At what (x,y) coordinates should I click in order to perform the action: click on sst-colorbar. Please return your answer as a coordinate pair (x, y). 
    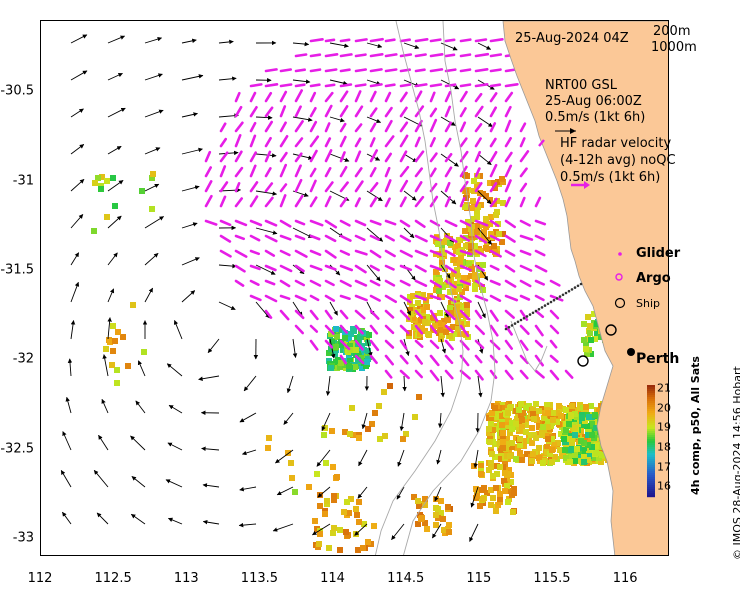
    Looking at the image, I should click on (651, 441).